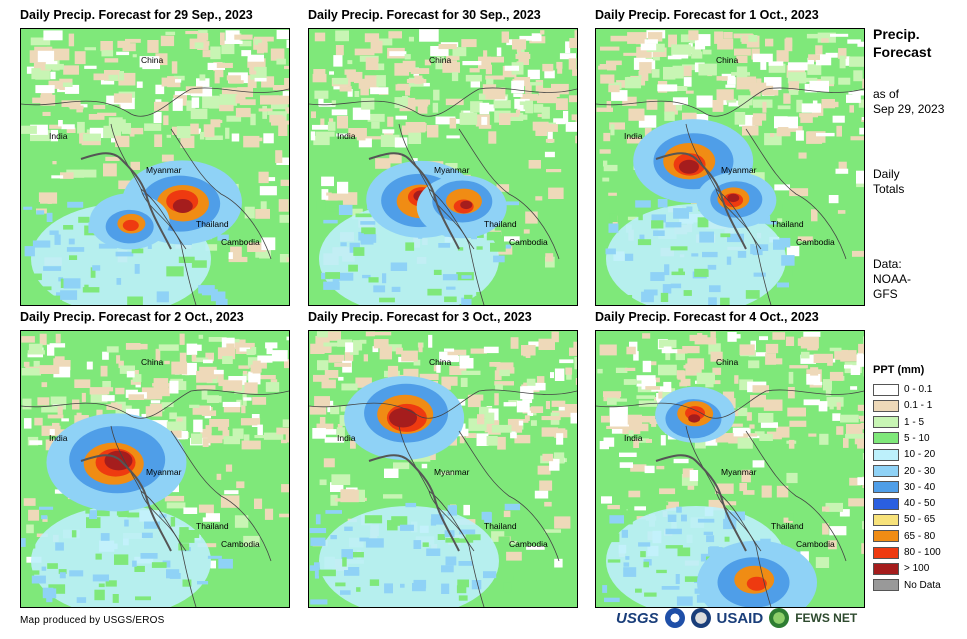 The height and width of the screenshot is (639, 967). Describe the element at coordinates (733, 198) in the screenshot. I see `storm-cell` at that location.